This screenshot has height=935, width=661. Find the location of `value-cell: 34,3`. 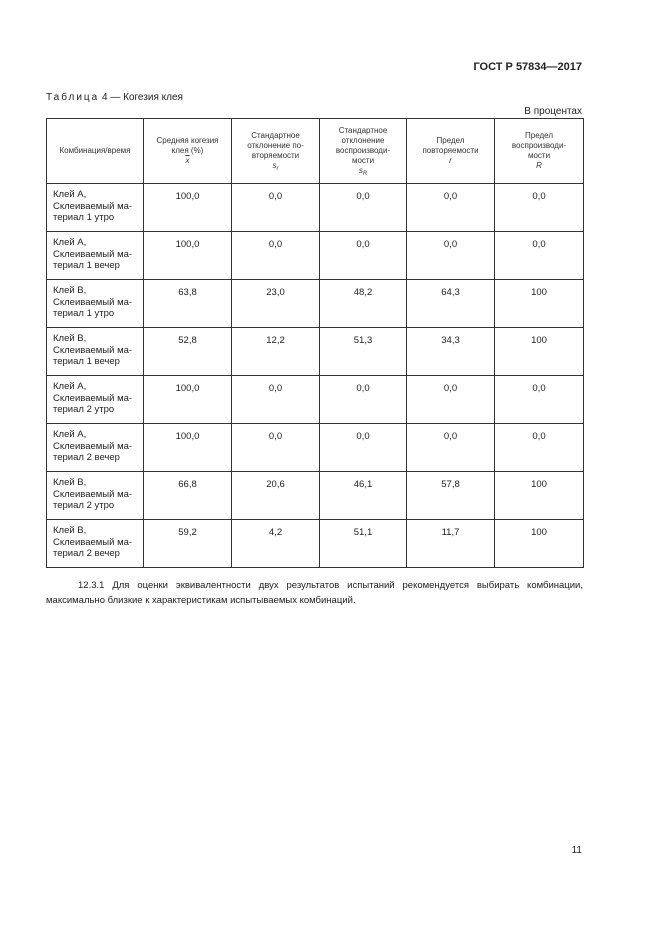

value-cell: 34,3 is located at coordinates (450, 351).